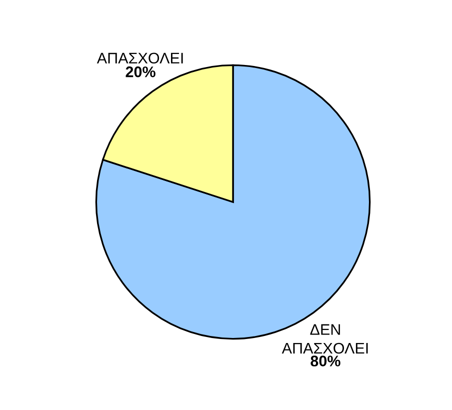 This screenshot has width=452, height=410. I want to click on slice-label: ΑΠΑΣΧΟΛΕΙ, so click(139, 58).